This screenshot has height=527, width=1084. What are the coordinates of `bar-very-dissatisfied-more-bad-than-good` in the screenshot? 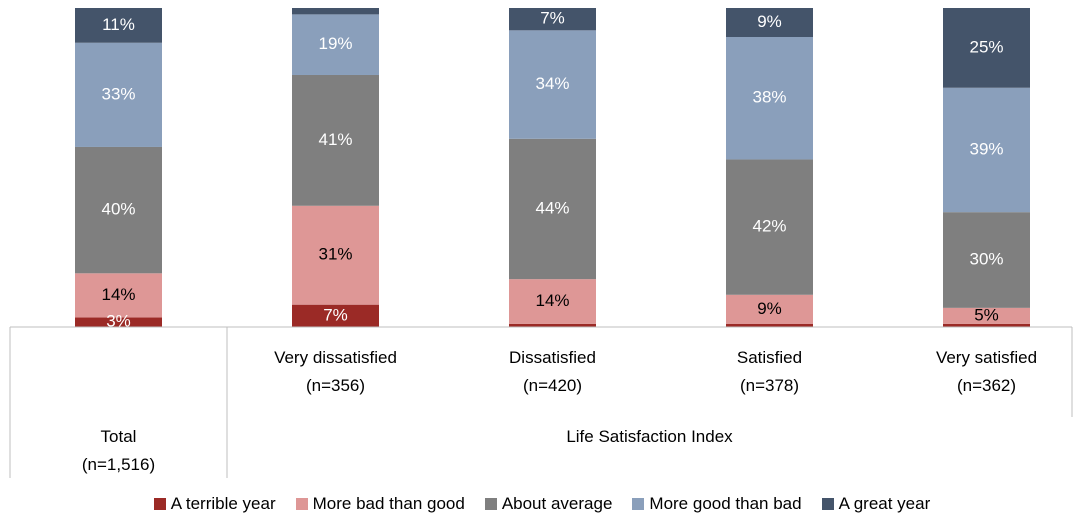 It's located at (335, 255).